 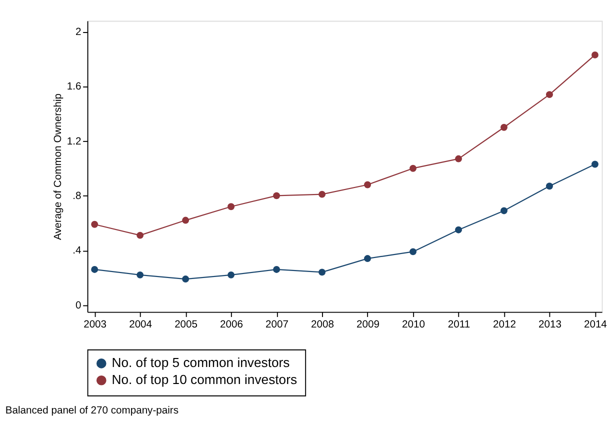 I want to click on y-tick-label: 0, so click(x=78, y=306).